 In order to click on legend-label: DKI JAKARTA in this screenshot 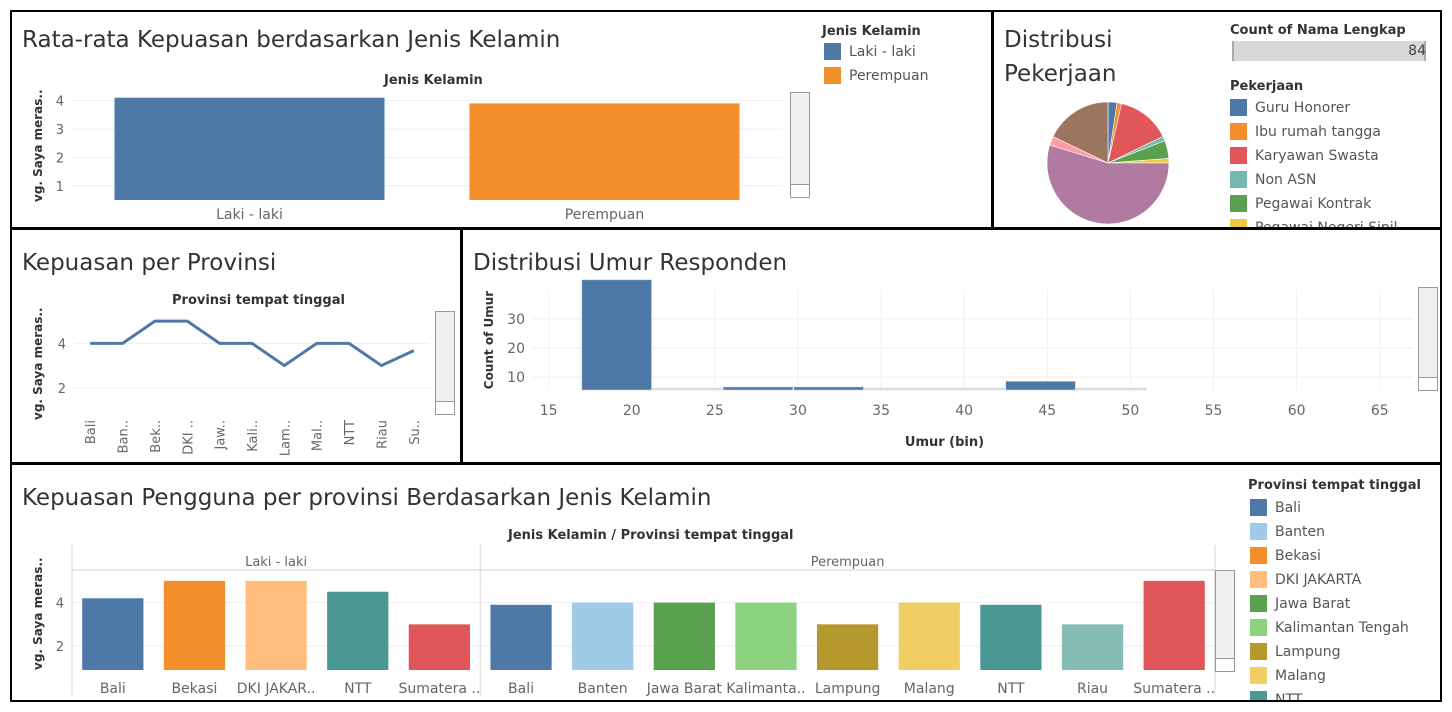, I will do `click(1318, 580)`.